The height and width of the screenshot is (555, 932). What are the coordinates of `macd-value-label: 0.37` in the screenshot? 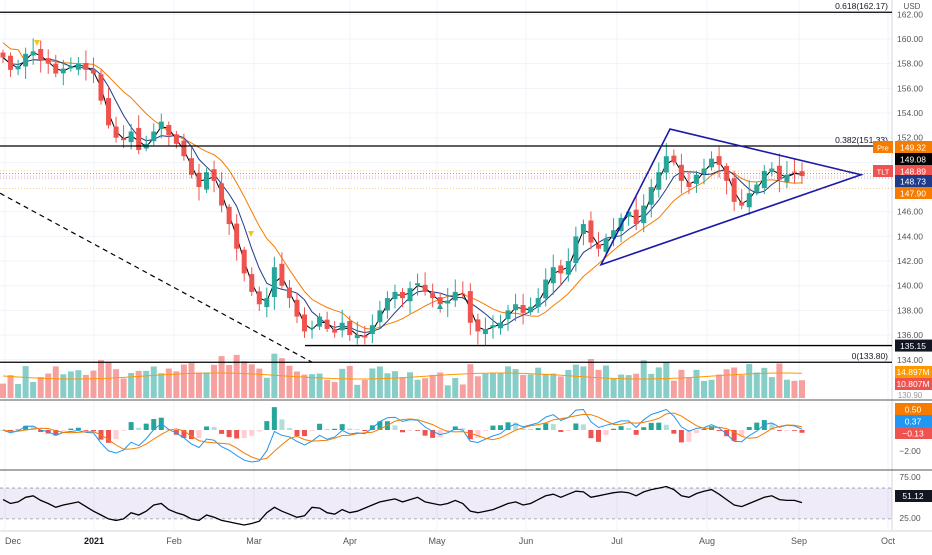 It's located at (913, 422).